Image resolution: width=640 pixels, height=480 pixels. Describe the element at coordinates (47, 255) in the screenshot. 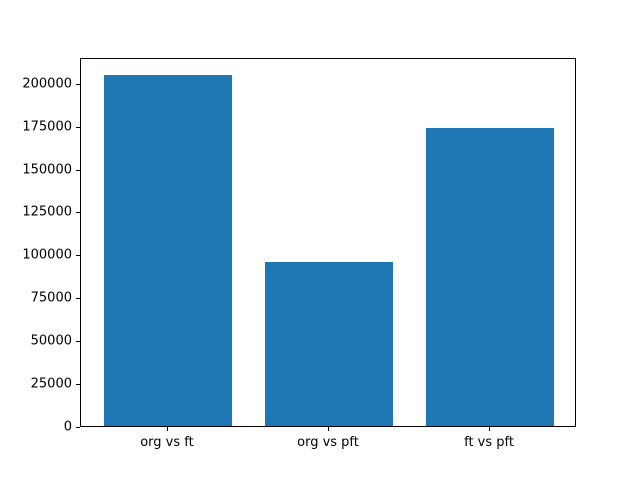

I see `y-tick-label: 100000` at that location.